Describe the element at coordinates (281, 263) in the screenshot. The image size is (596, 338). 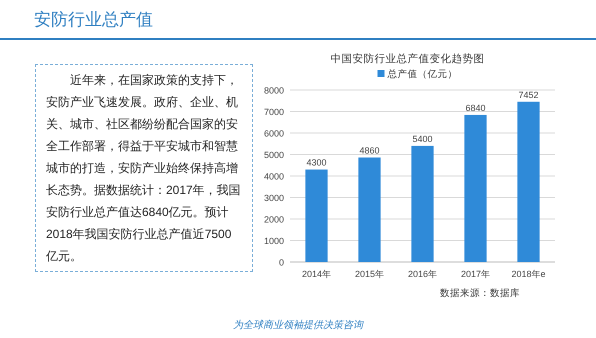
I see `y-tick-label: 0` at that location.